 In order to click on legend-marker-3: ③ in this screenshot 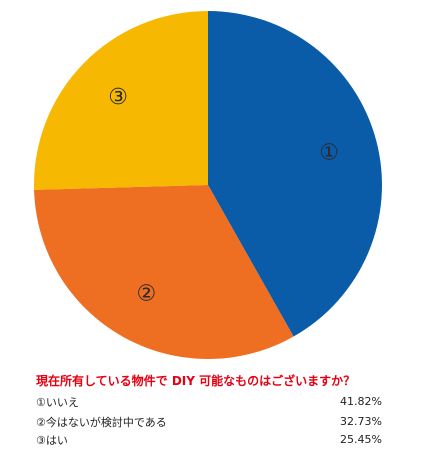, I will do `click(41, 440)`.